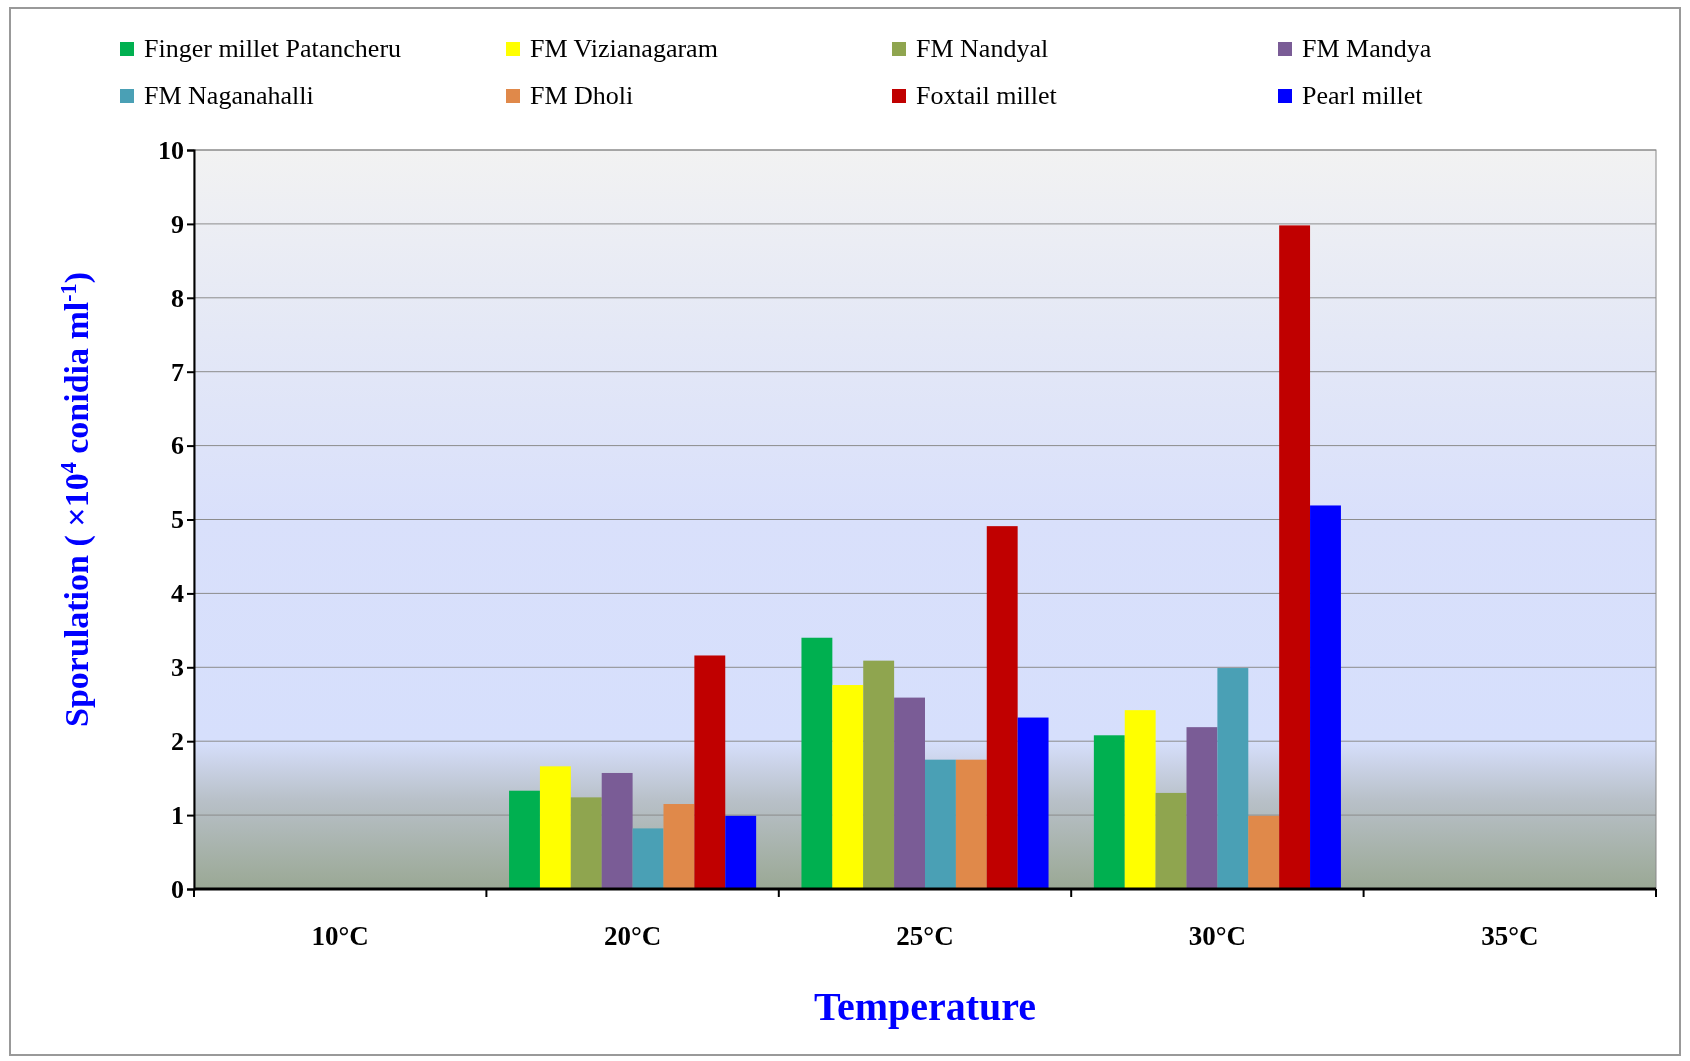 This screenshot has width=1690, height=1061. What do you see at coordinates (925, 936) in the screenshot?
I see `x-tick-label: 25°C` at bounding box center [925, 936].